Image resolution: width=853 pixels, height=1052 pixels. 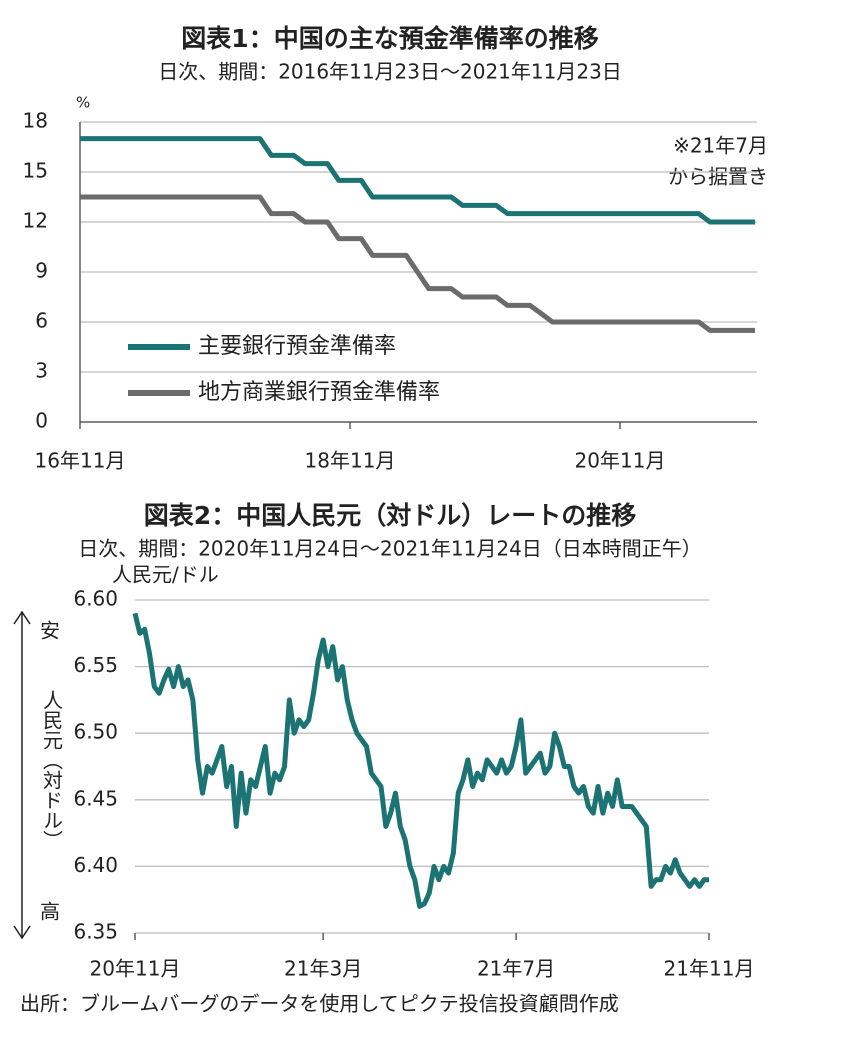 What do you see at coordinates (50, 912) in the screenshot?
I see `direction-label: 高` at bounding box center [50, 912].